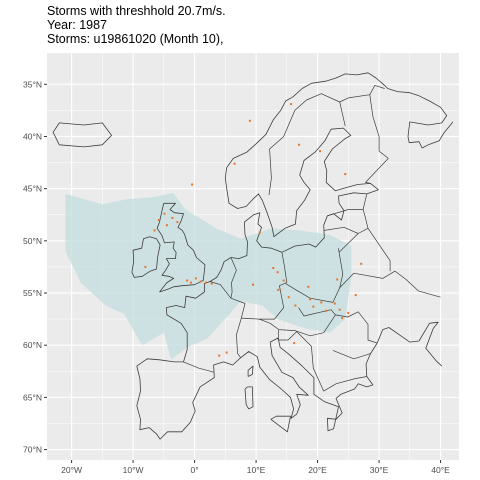  Describe the element at coordinates (35, 267) in the screenshot. I see `y-axis: 70°N 65°N 60°N 55°N 50°N 45°N 40°N 35°N` at that location.